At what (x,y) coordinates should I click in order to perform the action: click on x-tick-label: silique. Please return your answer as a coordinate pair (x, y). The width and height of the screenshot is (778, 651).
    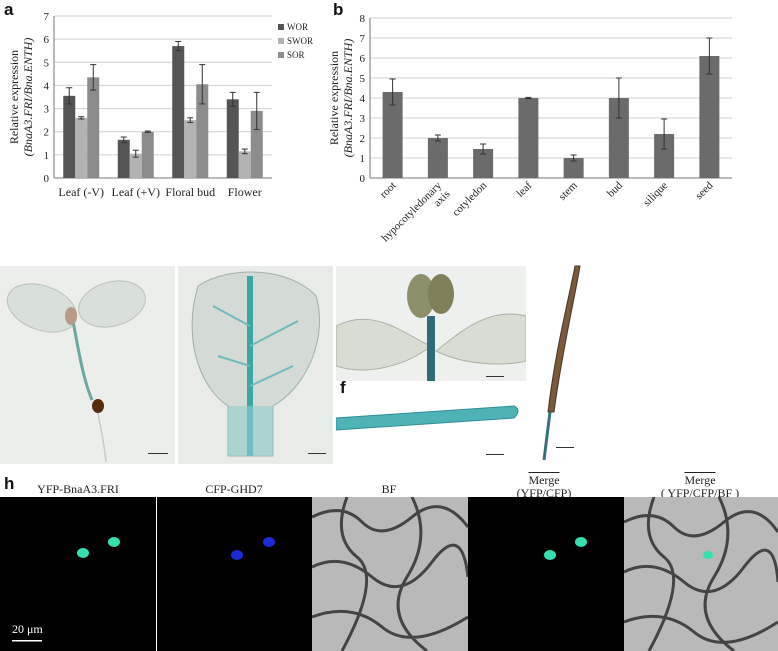
    Looking at the image, I should click on (655, 194).